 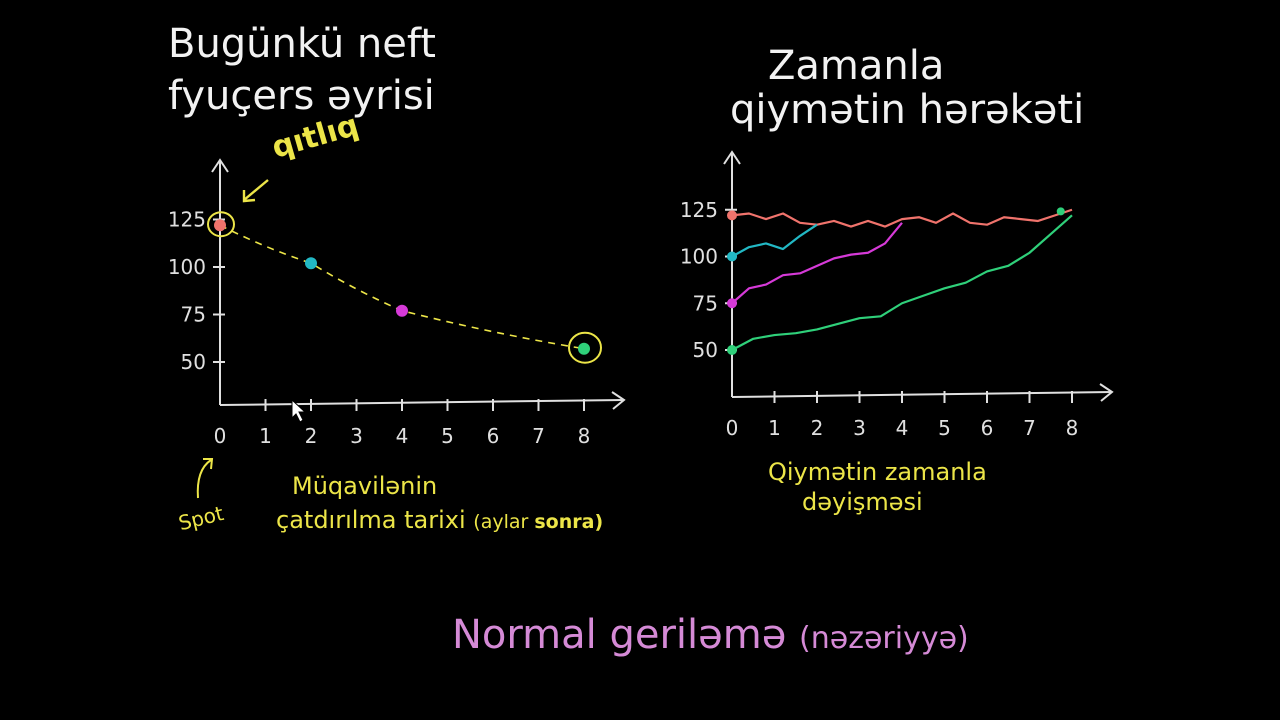 What do you see at coordinates (987, 428) in the screenshot?
I see `right-x-tick-label-6: 6` at bounding box center [987, 428].